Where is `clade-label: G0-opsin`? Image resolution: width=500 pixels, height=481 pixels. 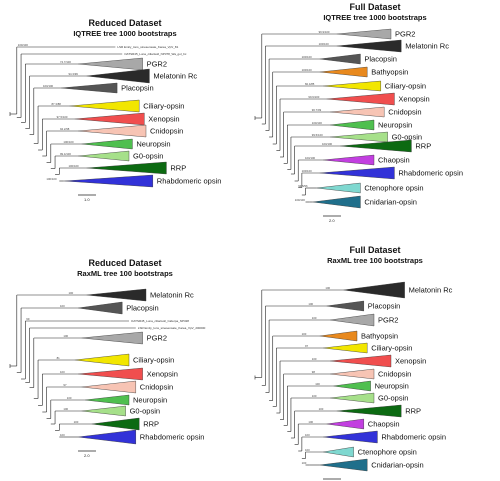 clade-label: G0-opsin is located at coordinates (407, 137).